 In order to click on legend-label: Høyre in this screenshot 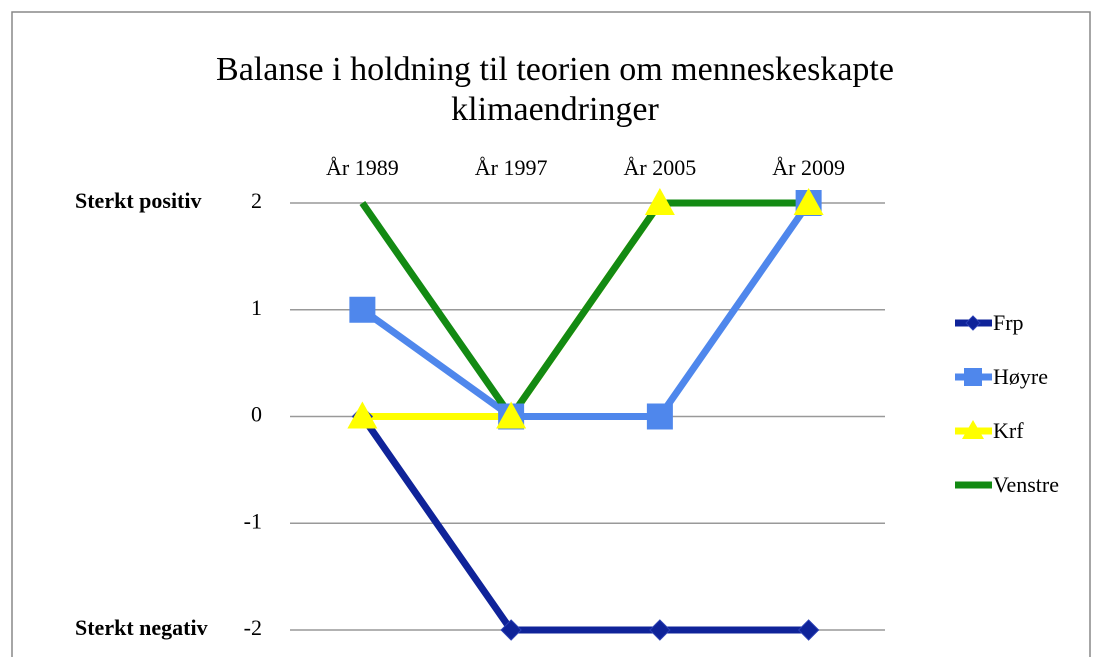, I will do `click(1020, 376)`.